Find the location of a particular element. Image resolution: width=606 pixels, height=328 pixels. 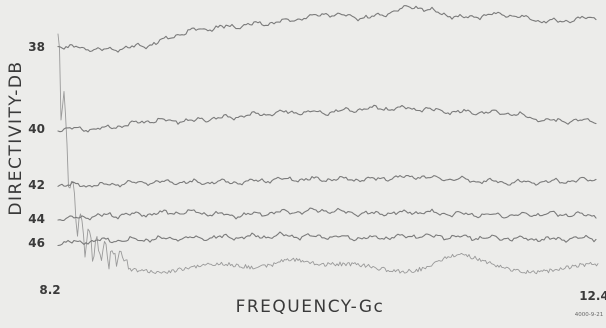

x-axis-title: FREQUENCY-Gc is located at coordinates (310, 307).